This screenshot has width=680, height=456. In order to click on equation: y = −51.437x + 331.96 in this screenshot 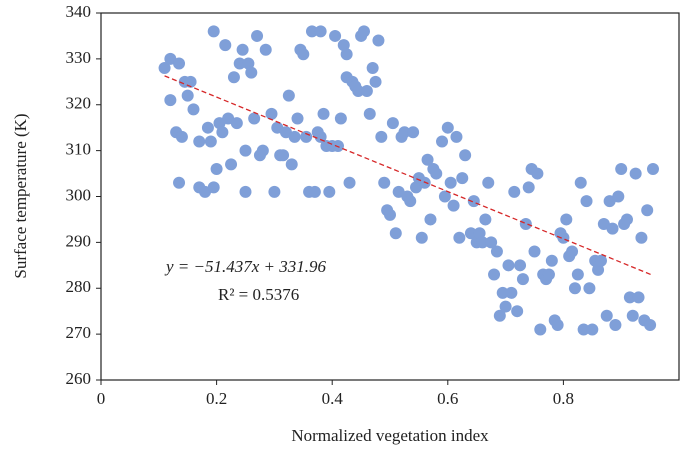, I will do `click(245, 266)`.